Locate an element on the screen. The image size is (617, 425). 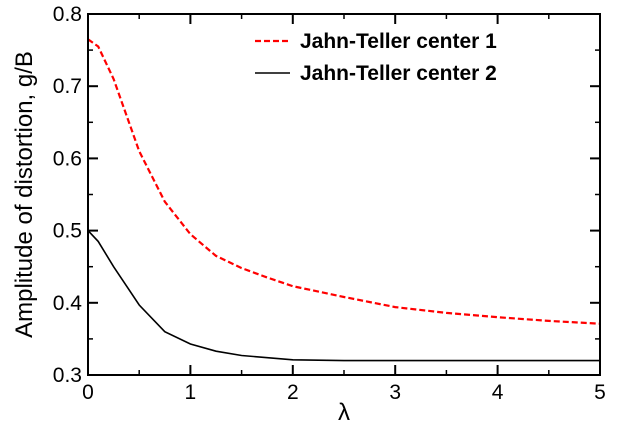
x-axis-title: λ is located at coordinates (344, 412).